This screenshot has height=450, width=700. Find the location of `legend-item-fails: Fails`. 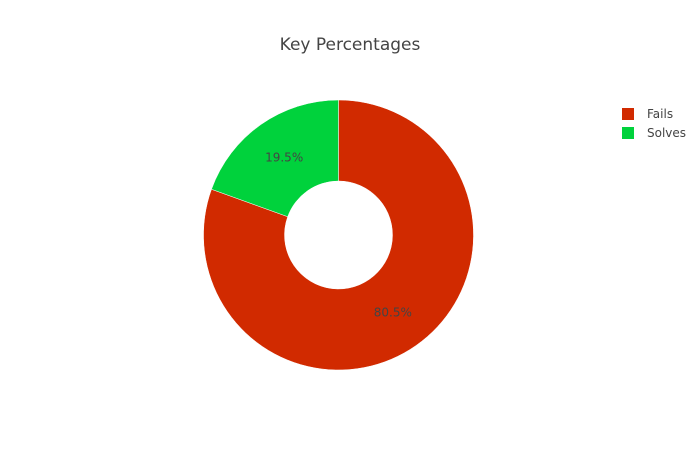

legend-item-fails: Fails is located at coordinates (647, 114).